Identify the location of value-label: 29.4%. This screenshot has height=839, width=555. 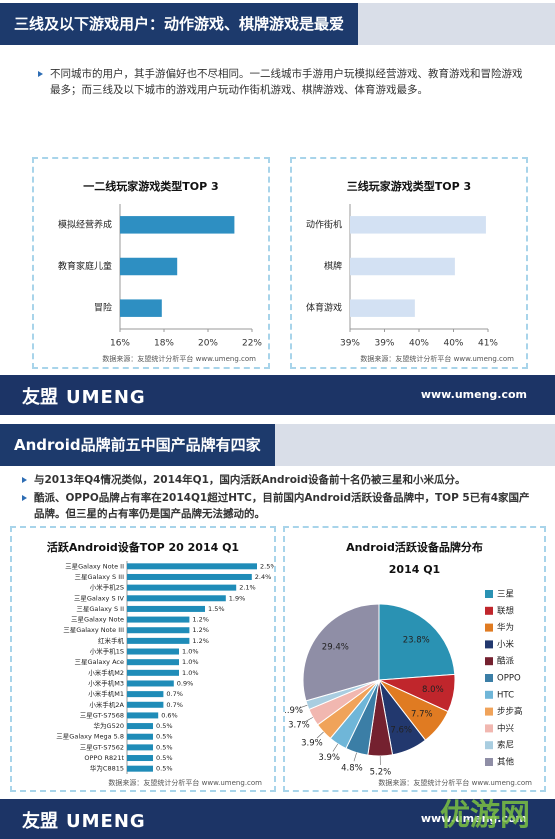
(335, 648).